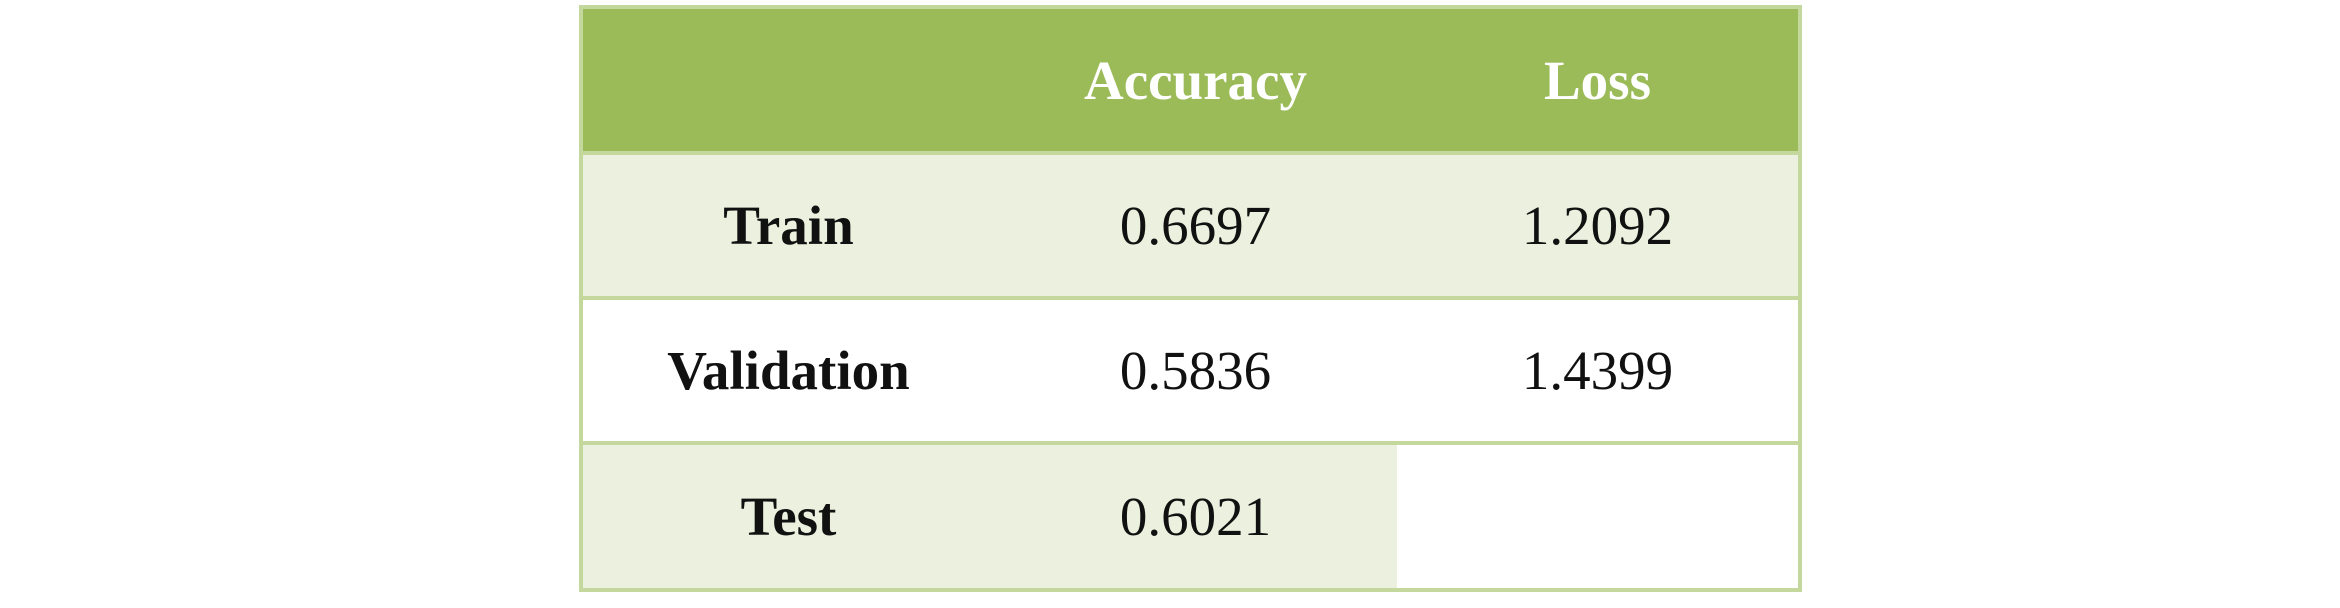 This screenshot has width=2340, height=608. Describe the element at coordinates (1195, 82) in the screenshot. I see `header-accuracy: Accuracy` at that location.